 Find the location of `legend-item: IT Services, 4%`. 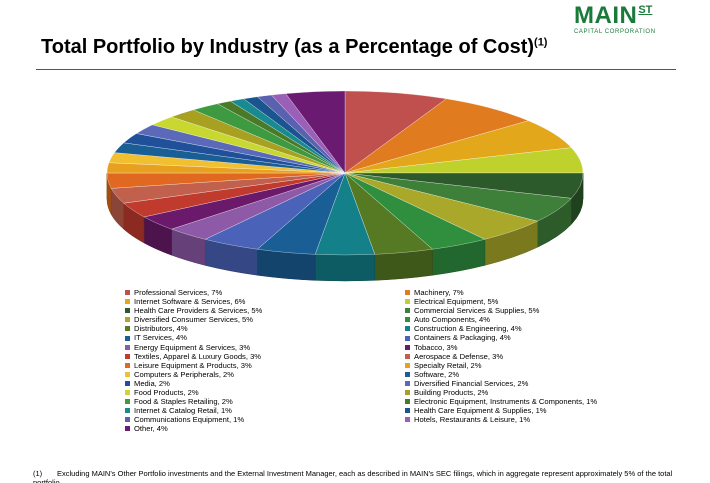

legend-item: IT Services, 4% is located at coordinates (193, 337).